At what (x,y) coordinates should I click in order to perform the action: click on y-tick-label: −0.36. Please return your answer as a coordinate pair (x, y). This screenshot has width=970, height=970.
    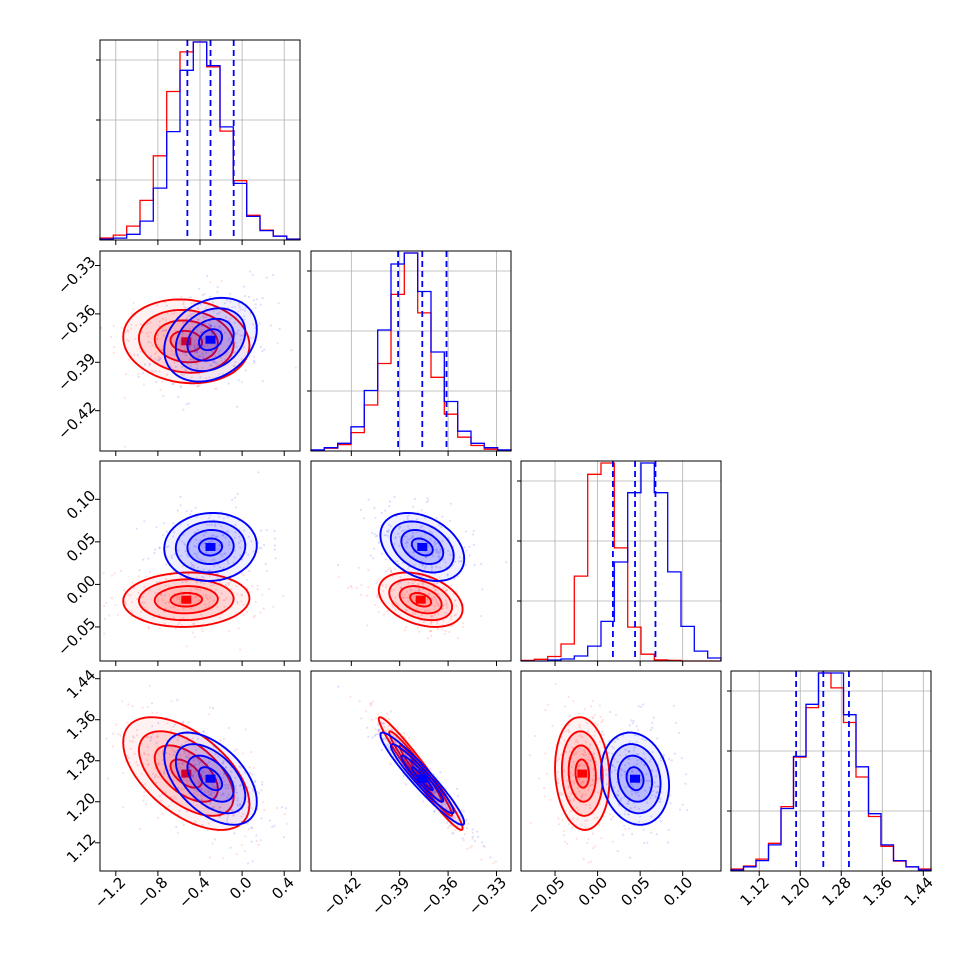
    Looking at the image, I should click on (76, 323).